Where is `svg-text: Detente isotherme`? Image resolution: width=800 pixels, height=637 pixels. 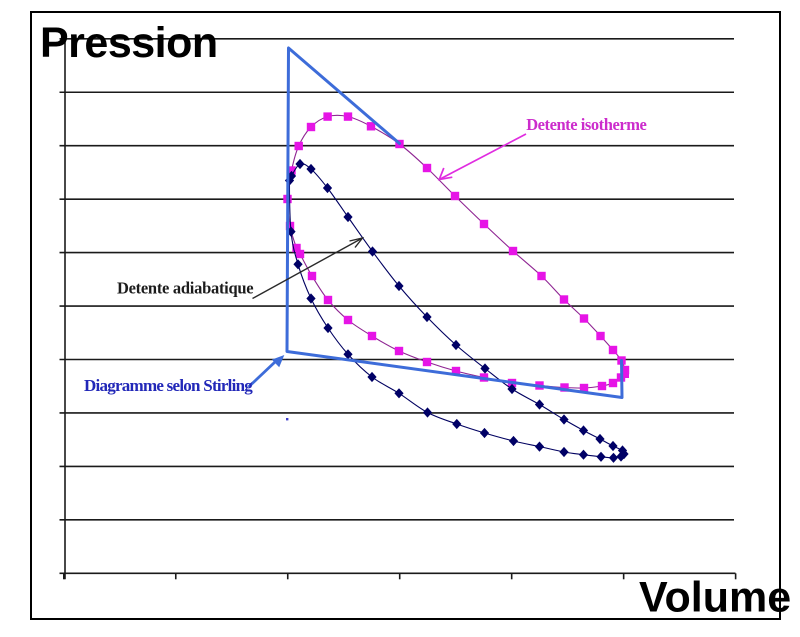 svg-text: Detente isotherme is located at coordinates (586, 124).